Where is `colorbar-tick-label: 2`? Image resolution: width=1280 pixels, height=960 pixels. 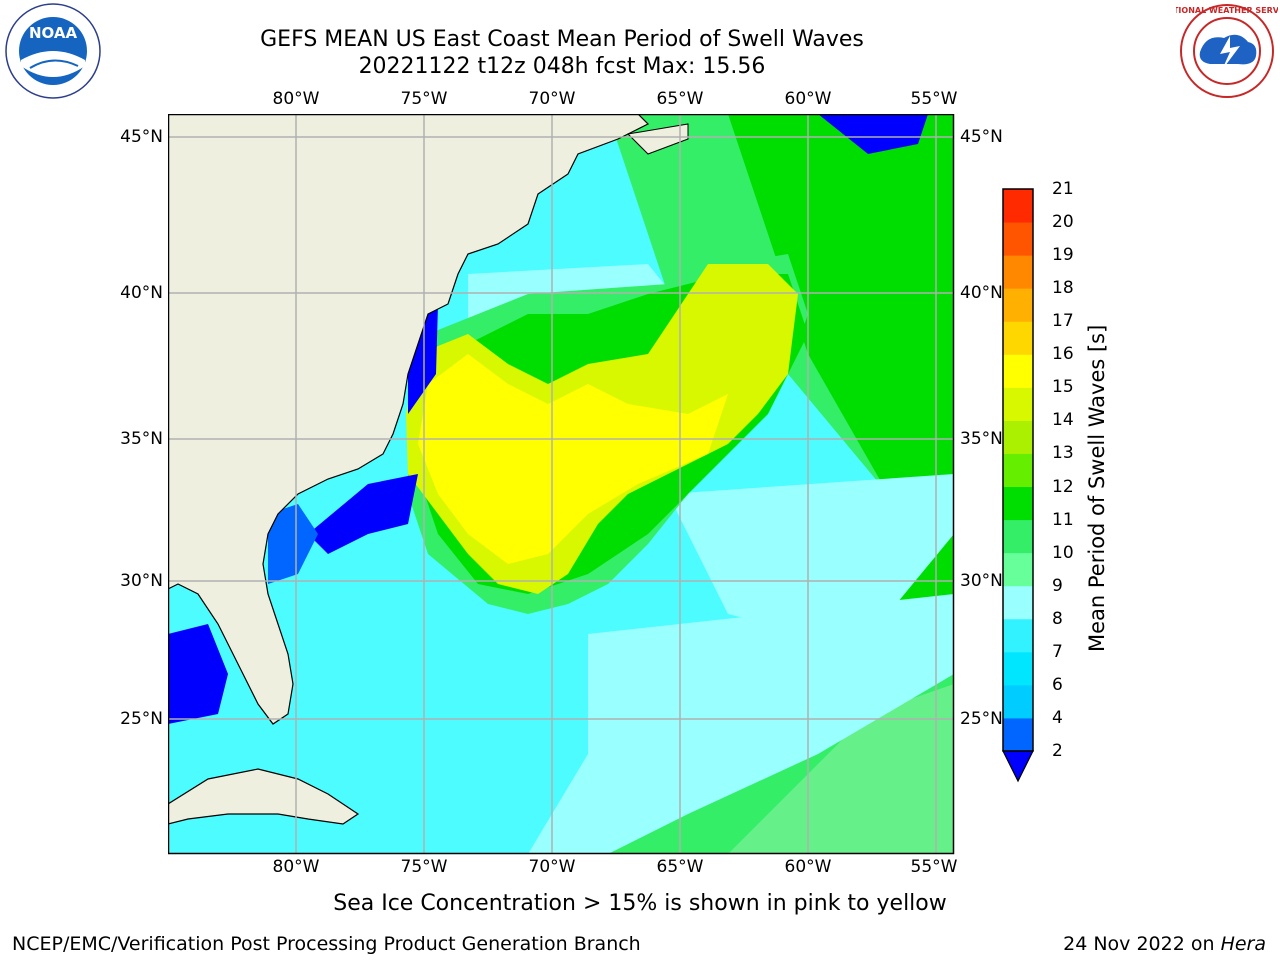 colorbar-tick-label: 2 is located at coordinates (1057, 751).